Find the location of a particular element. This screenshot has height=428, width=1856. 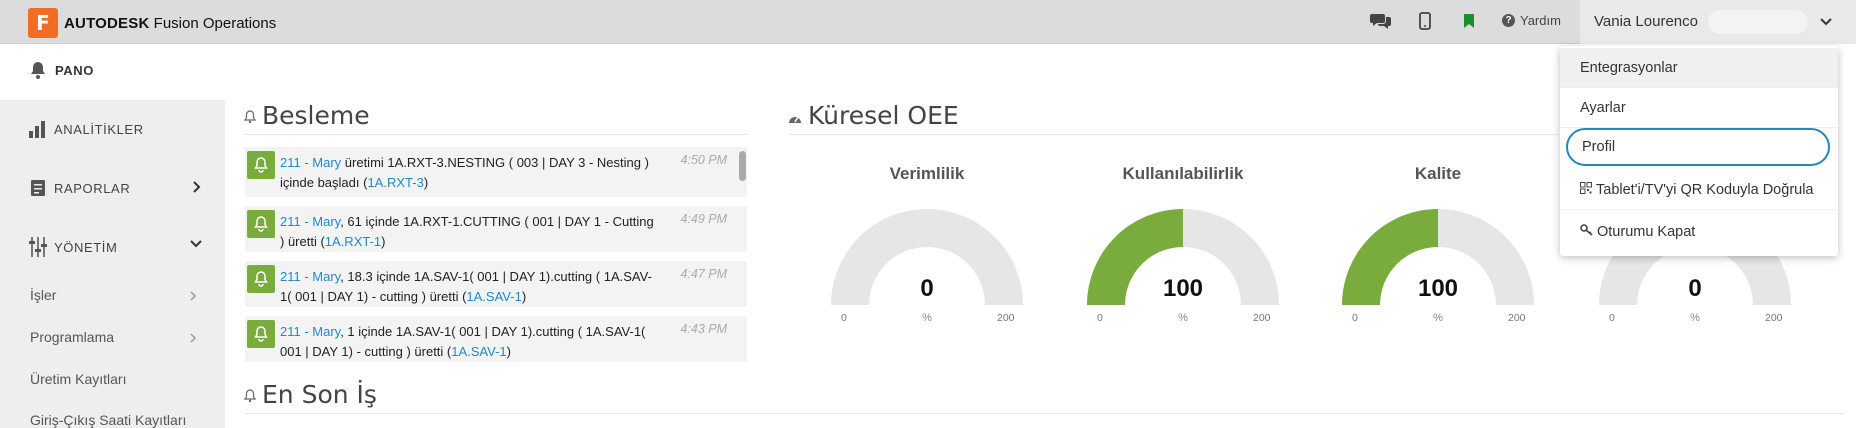

gauge-title: Verimlilik is located at coordinates (927, 173).